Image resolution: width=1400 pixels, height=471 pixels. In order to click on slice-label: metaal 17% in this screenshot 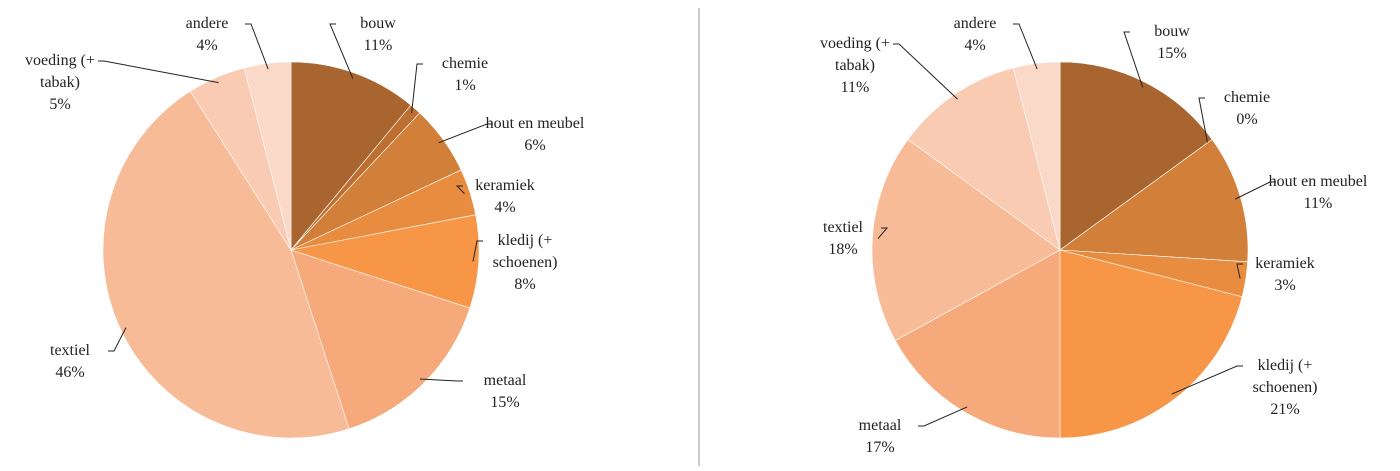, I will do `click(880, 436)`.